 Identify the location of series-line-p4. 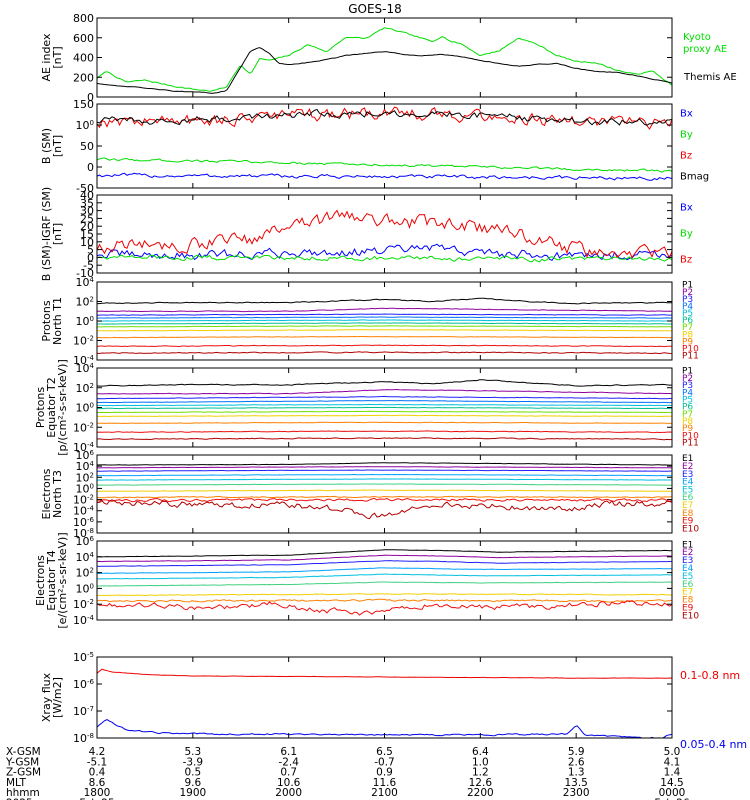
(384, 317).